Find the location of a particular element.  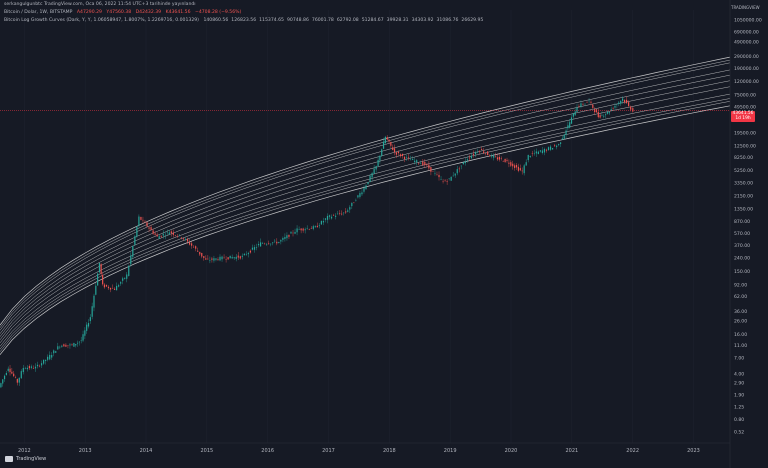

price-tick-label: 5250.00 is located at coordinates (743, 171).